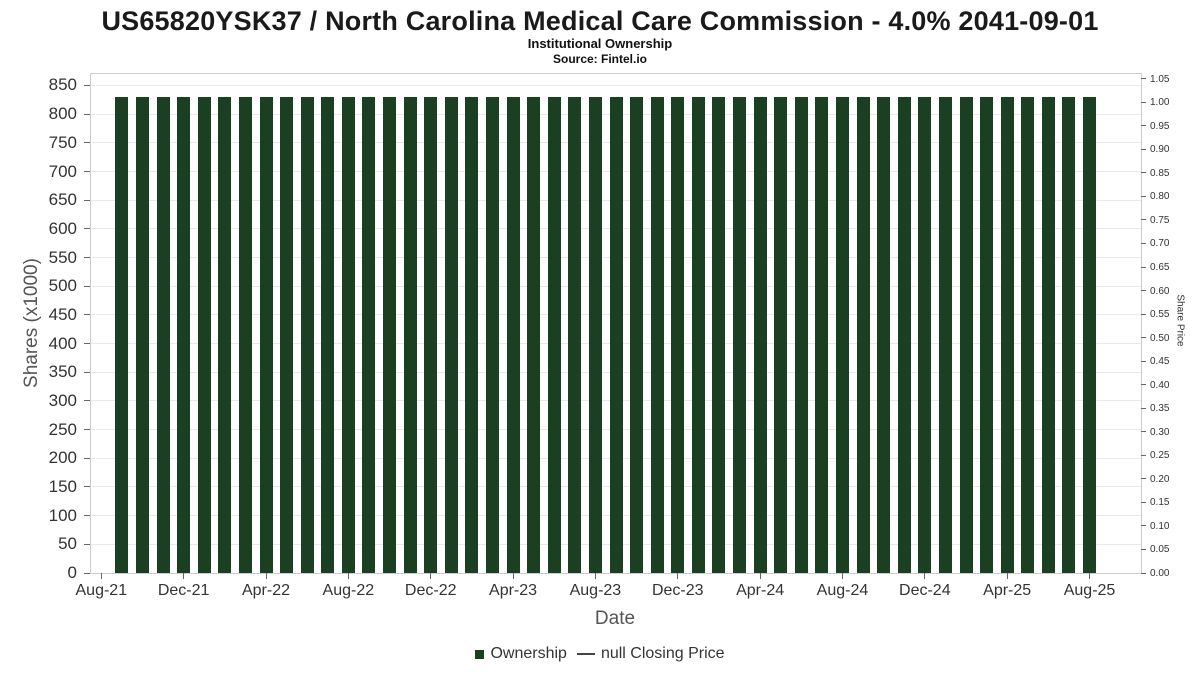  I want to click on x-axis-label: Date, so click(615, 618).